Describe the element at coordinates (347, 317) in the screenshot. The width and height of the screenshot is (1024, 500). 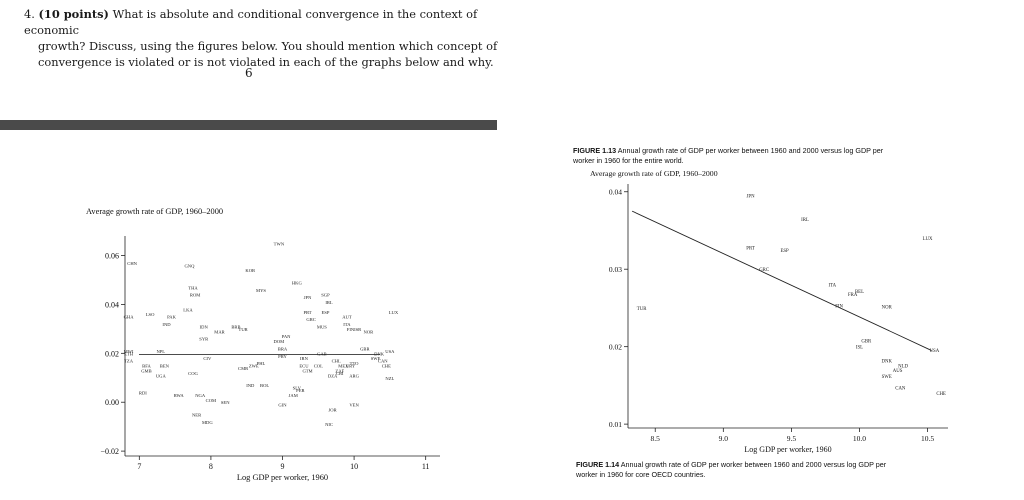
I see `world-point-aut: AUT` at that location.